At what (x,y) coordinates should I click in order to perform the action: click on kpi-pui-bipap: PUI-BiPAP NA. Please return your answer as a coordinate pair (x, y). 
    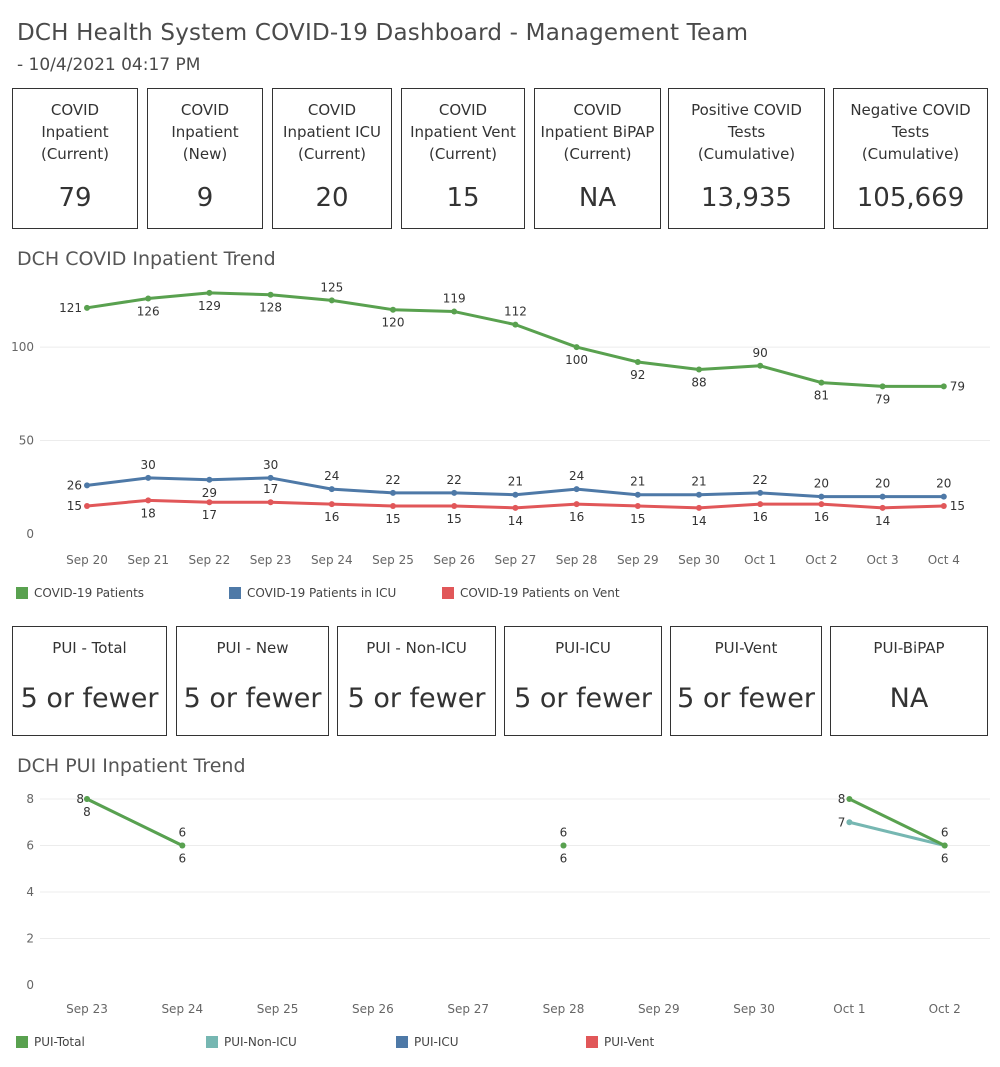
    Looking at the image, I should click on (909, 681).